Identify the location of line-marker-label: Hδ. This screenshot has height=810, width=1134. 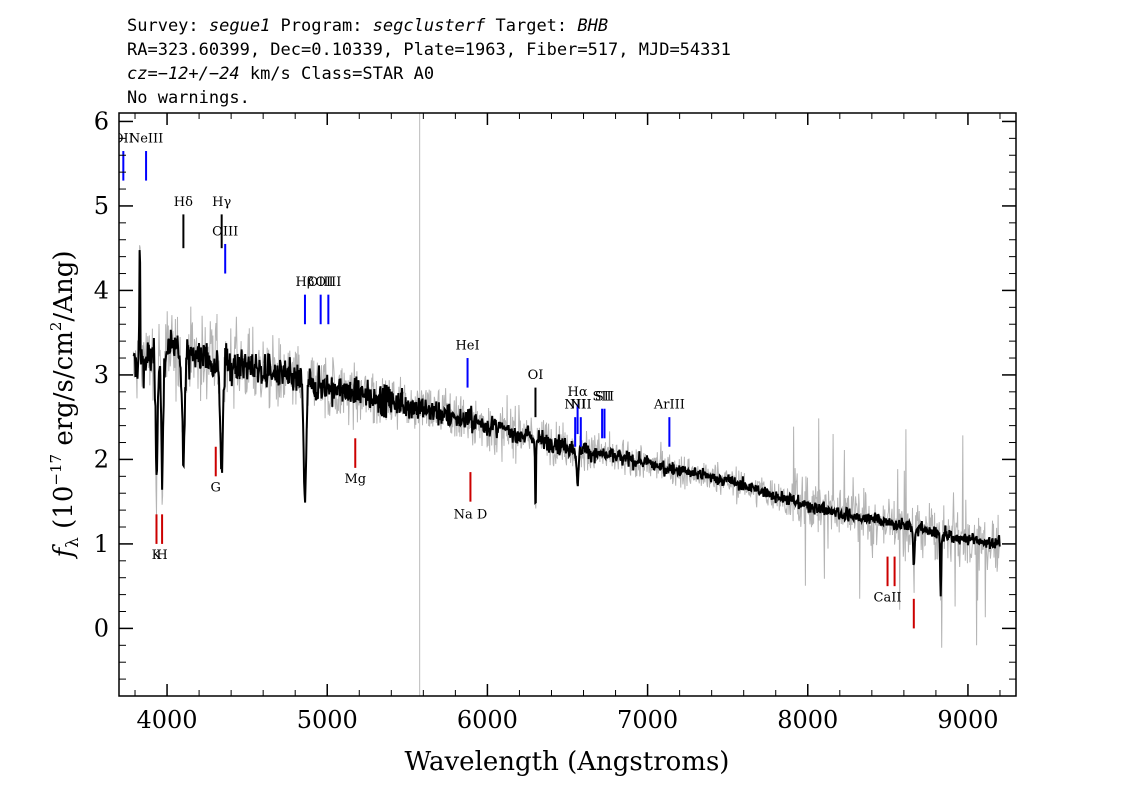
(183, 202).